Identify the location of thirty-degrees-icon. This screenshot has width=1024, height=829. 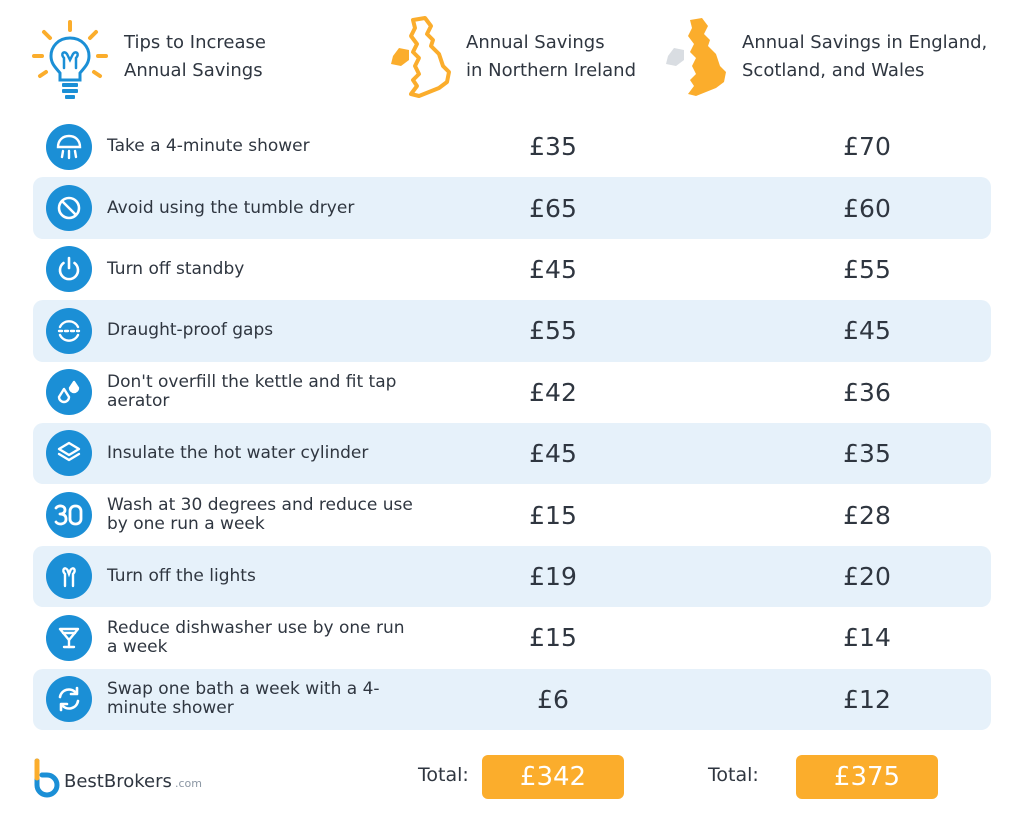
(69, 514).